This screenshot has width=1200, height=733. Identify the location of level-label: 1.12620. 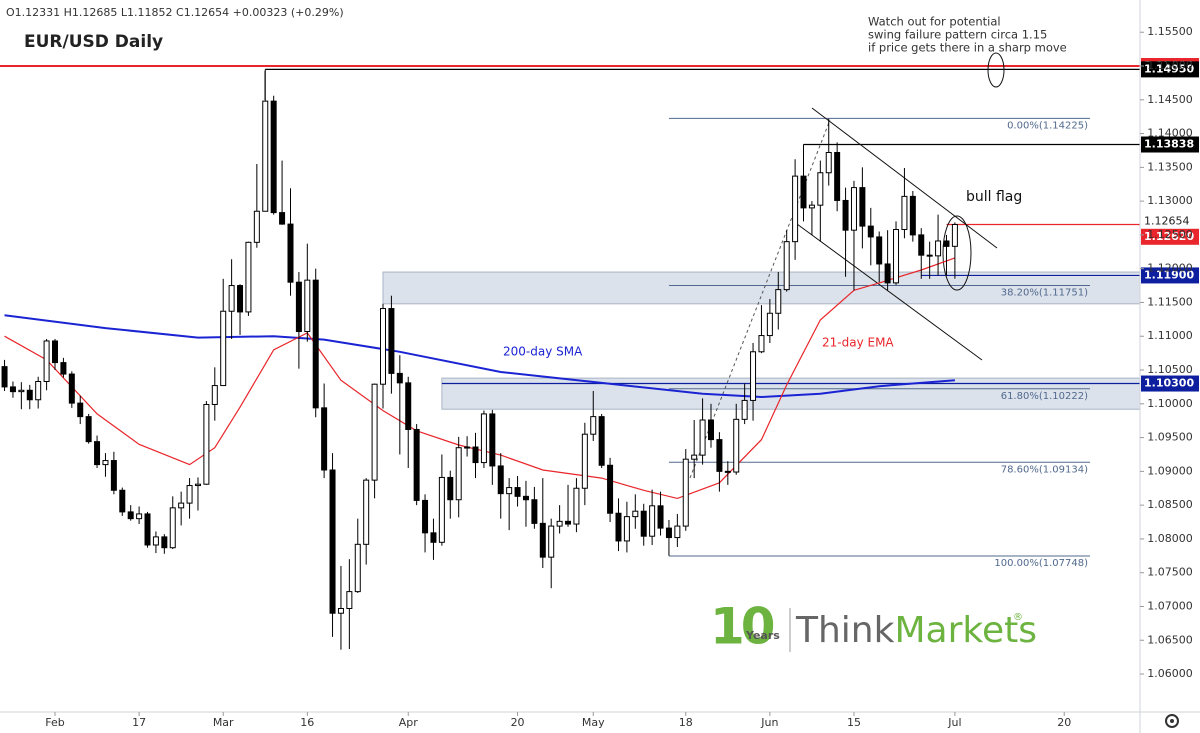
(1169, 236).